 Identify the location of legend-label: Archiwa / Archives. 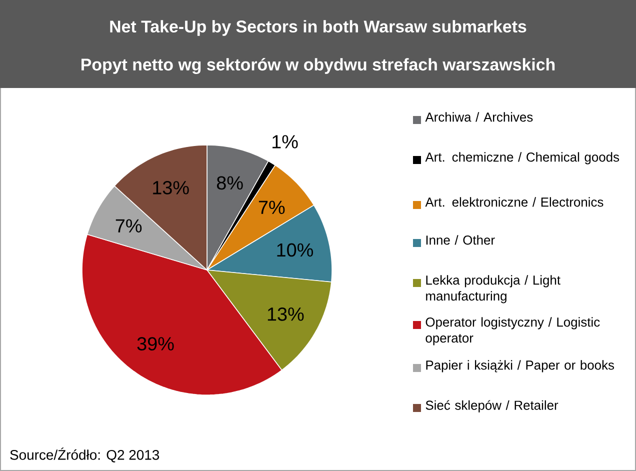
(479, 117).